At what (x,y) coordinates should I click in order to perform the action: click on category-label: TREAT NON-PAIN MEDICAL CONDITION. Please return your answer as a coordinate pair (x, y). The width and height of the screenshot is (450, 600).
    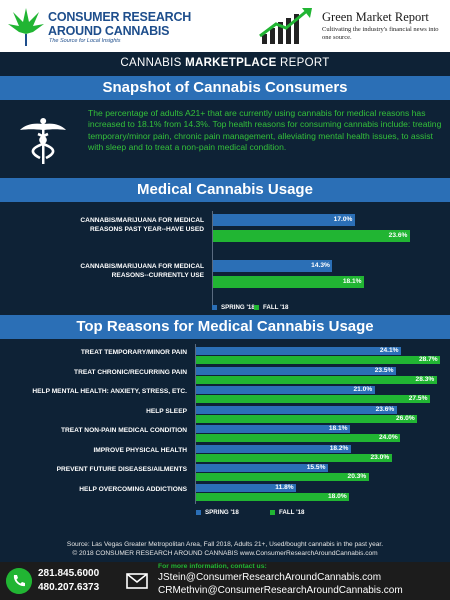
    Looking at the image, I should click on (123, 430).